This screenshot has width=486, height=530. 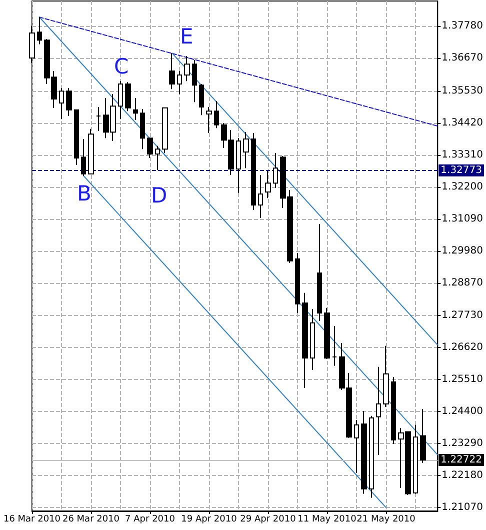 What do you see at coordinates (461, 170) in the screenshot?
I see `ref-line-label: 1.32773` at bounding box center [461, 170].